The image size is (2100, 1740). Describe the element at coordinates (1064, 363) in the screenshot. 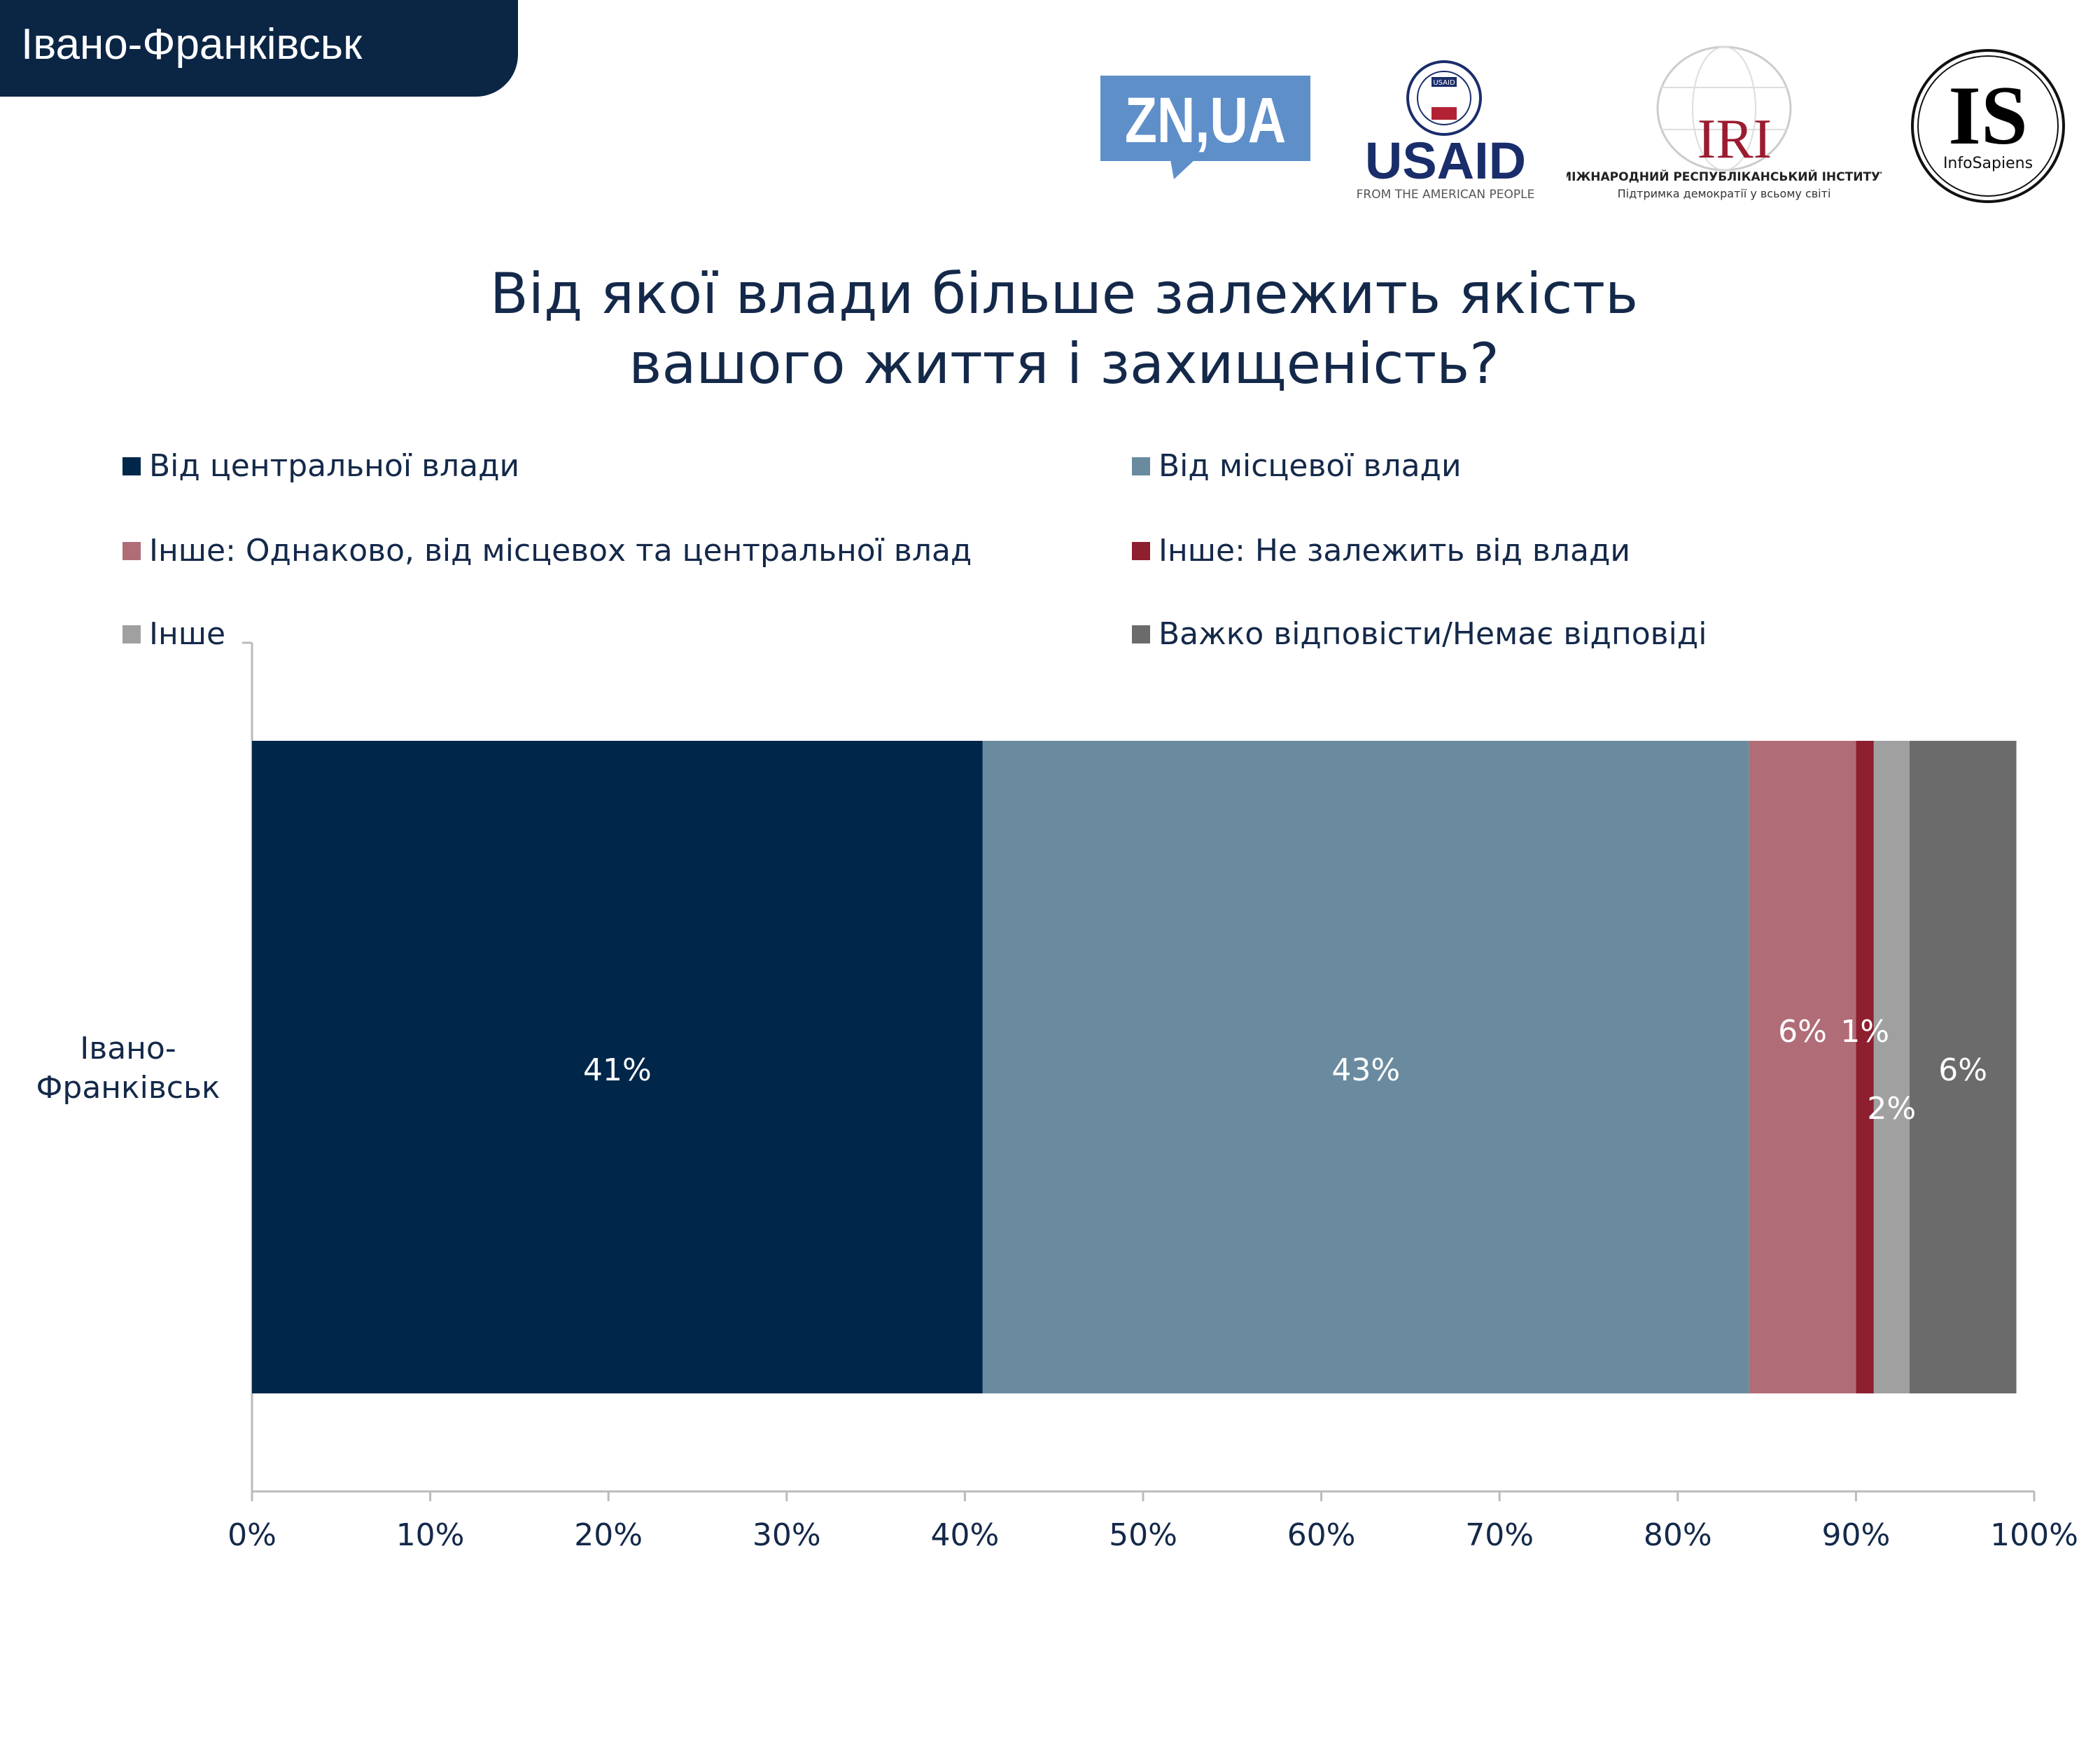

I see `chart-title-line-2: вашого життя і захищеність?` at that location.